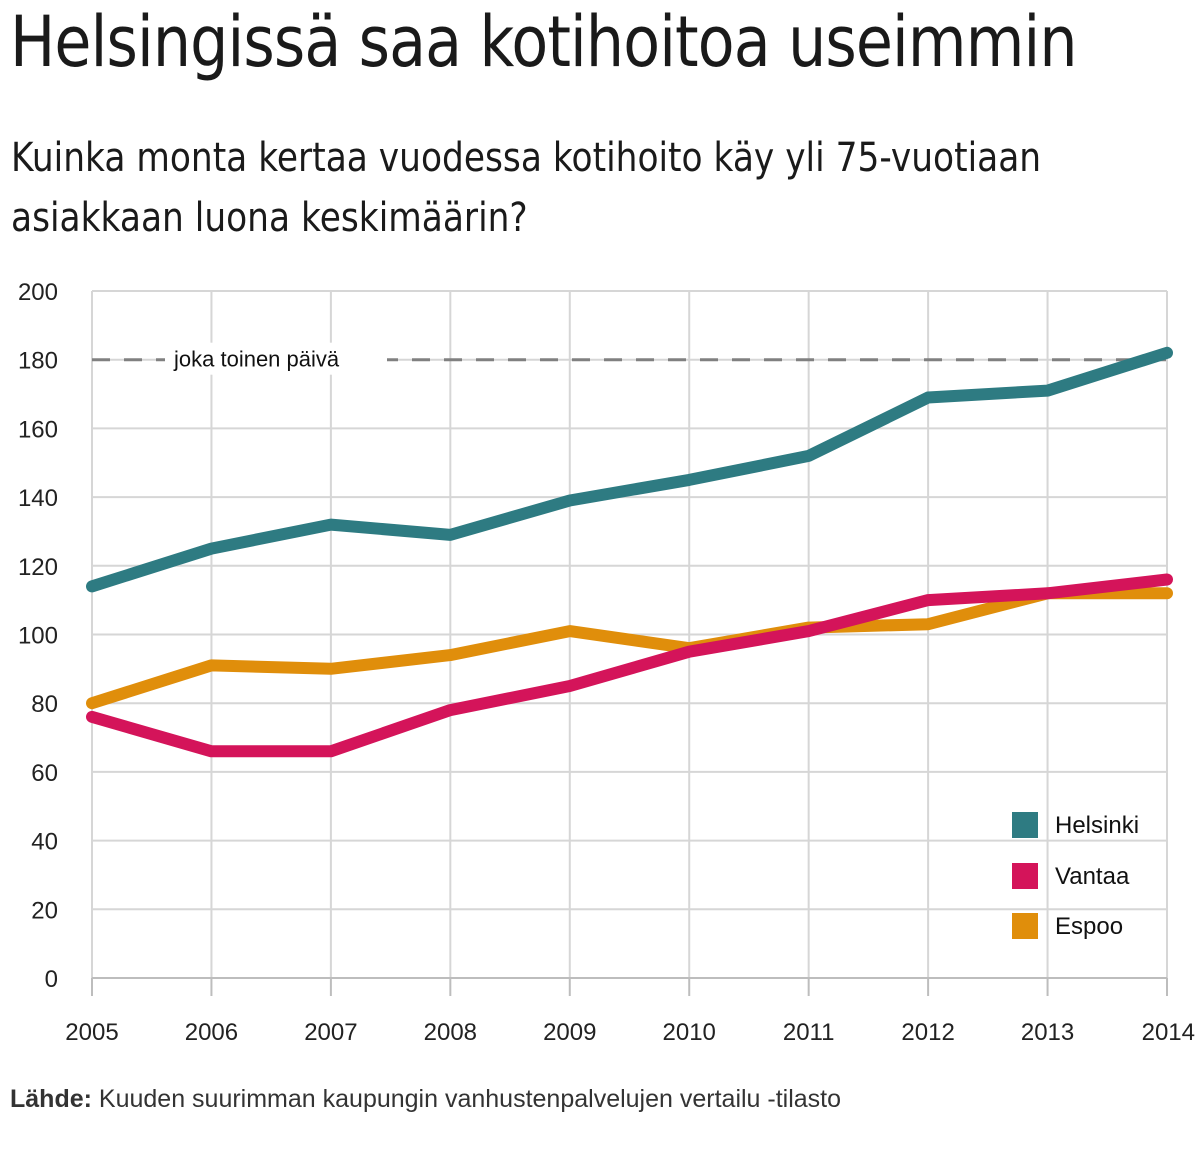 The width and height of the screenshot is (1199, 1164). What do you see at coordinates (44, 773) in the screenshot?
I see `y-tick-label: 60` at bounding box center [44, 773].